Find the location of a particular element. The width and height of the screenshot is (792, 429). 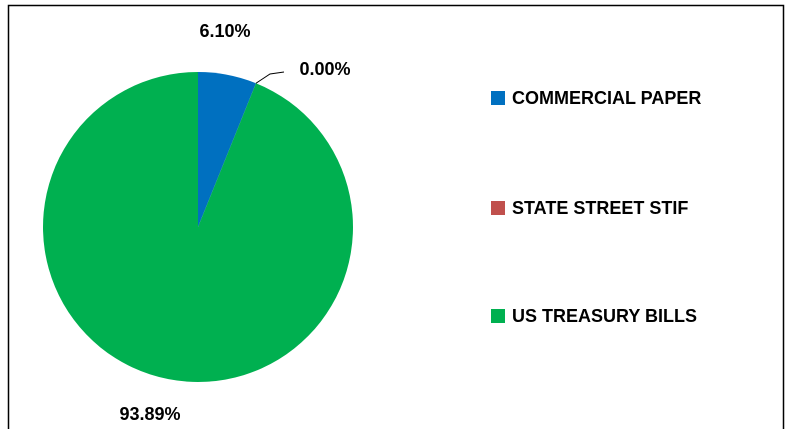

legend-label: US TREASURY BILLS is located at coordinates (604, 316).